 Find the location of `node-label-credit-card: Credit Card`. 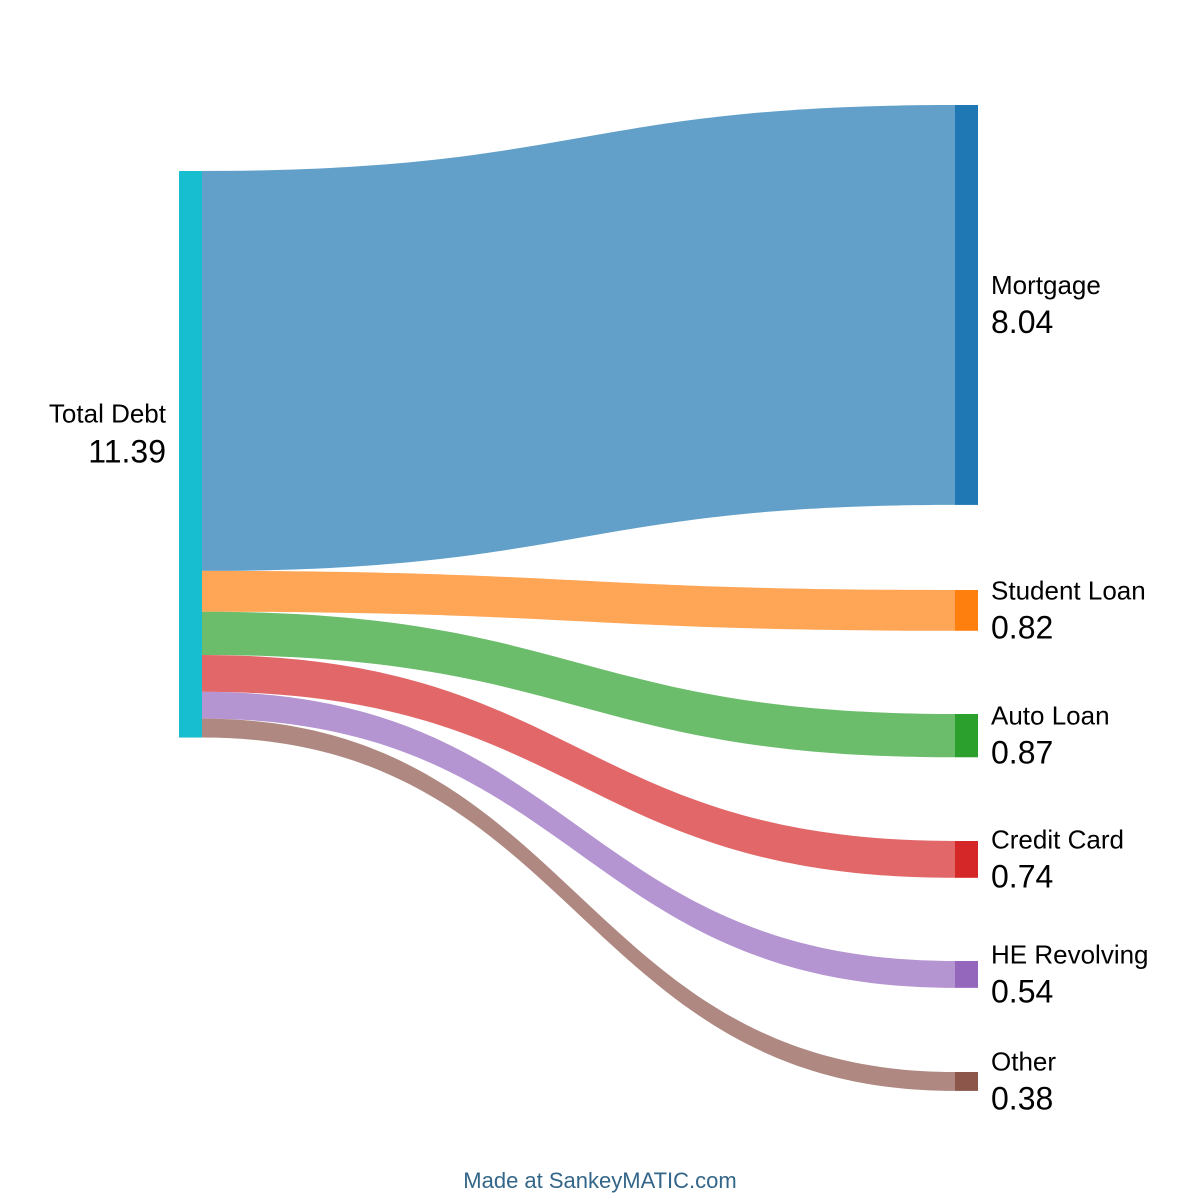

node-label-credit-card: Credit Card is located at coordinates (1057, 839).